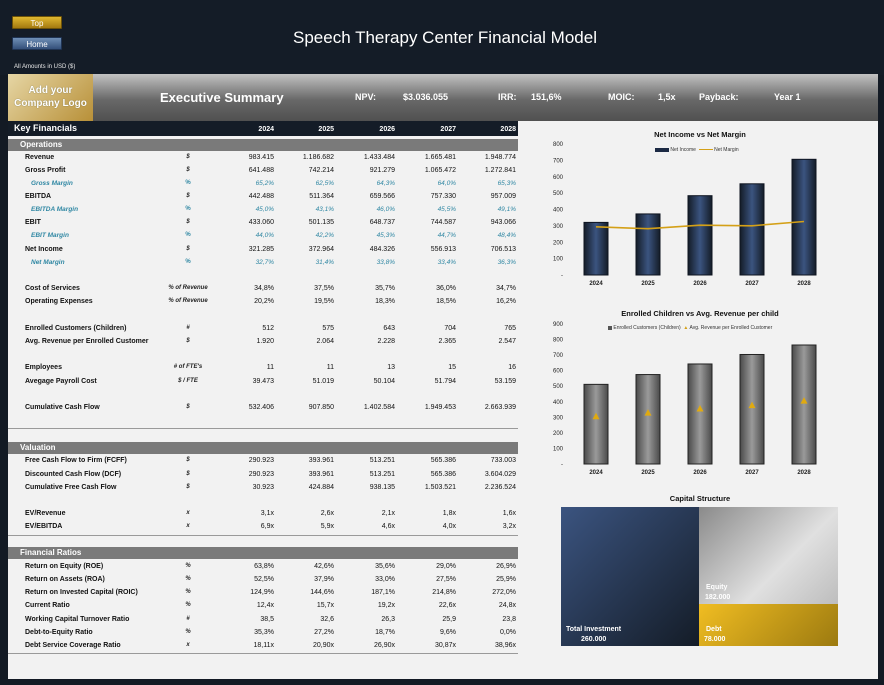  Describe the element at coordinates (440, 170) in the screenshot. I see `cell-value: 1.065.472` at that location.